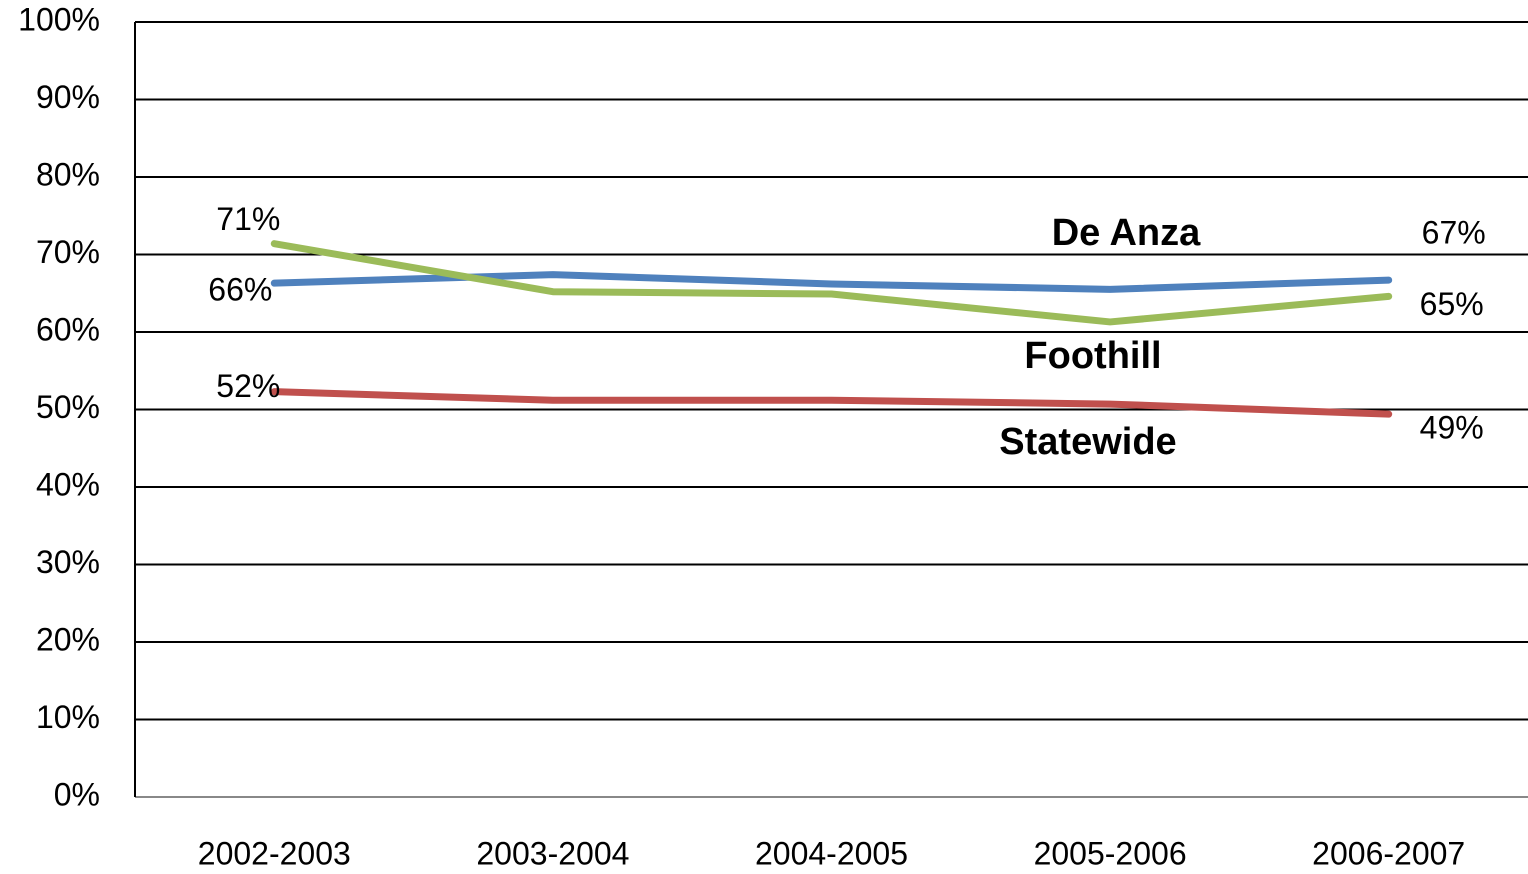  What do you see at coordinates (1092, 356) in the screenshot?
I see `series-name: Foothill` at bounding box center [1092, 356].